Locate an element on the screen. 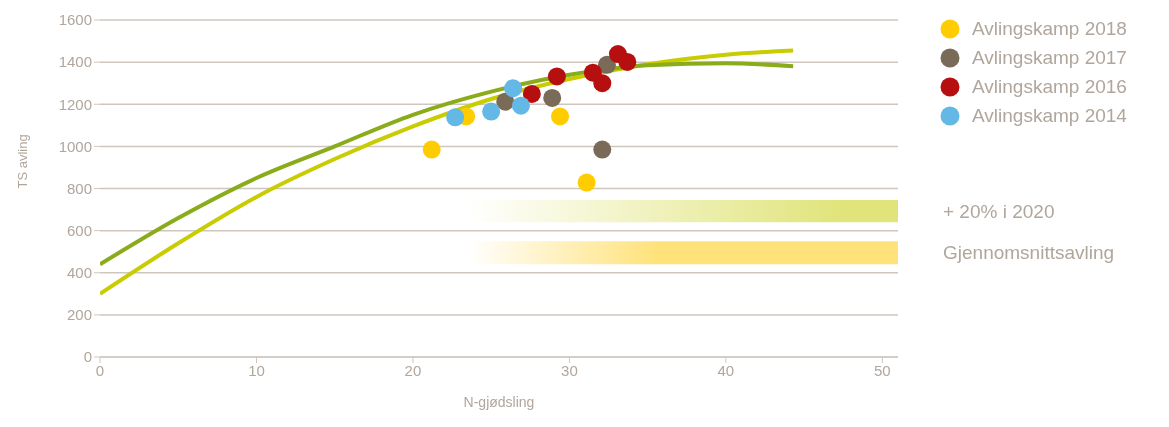 The height and width of the screenshot is (427, 1169). band-label: + 20% i 2020 is located at coordinates (999, 211).